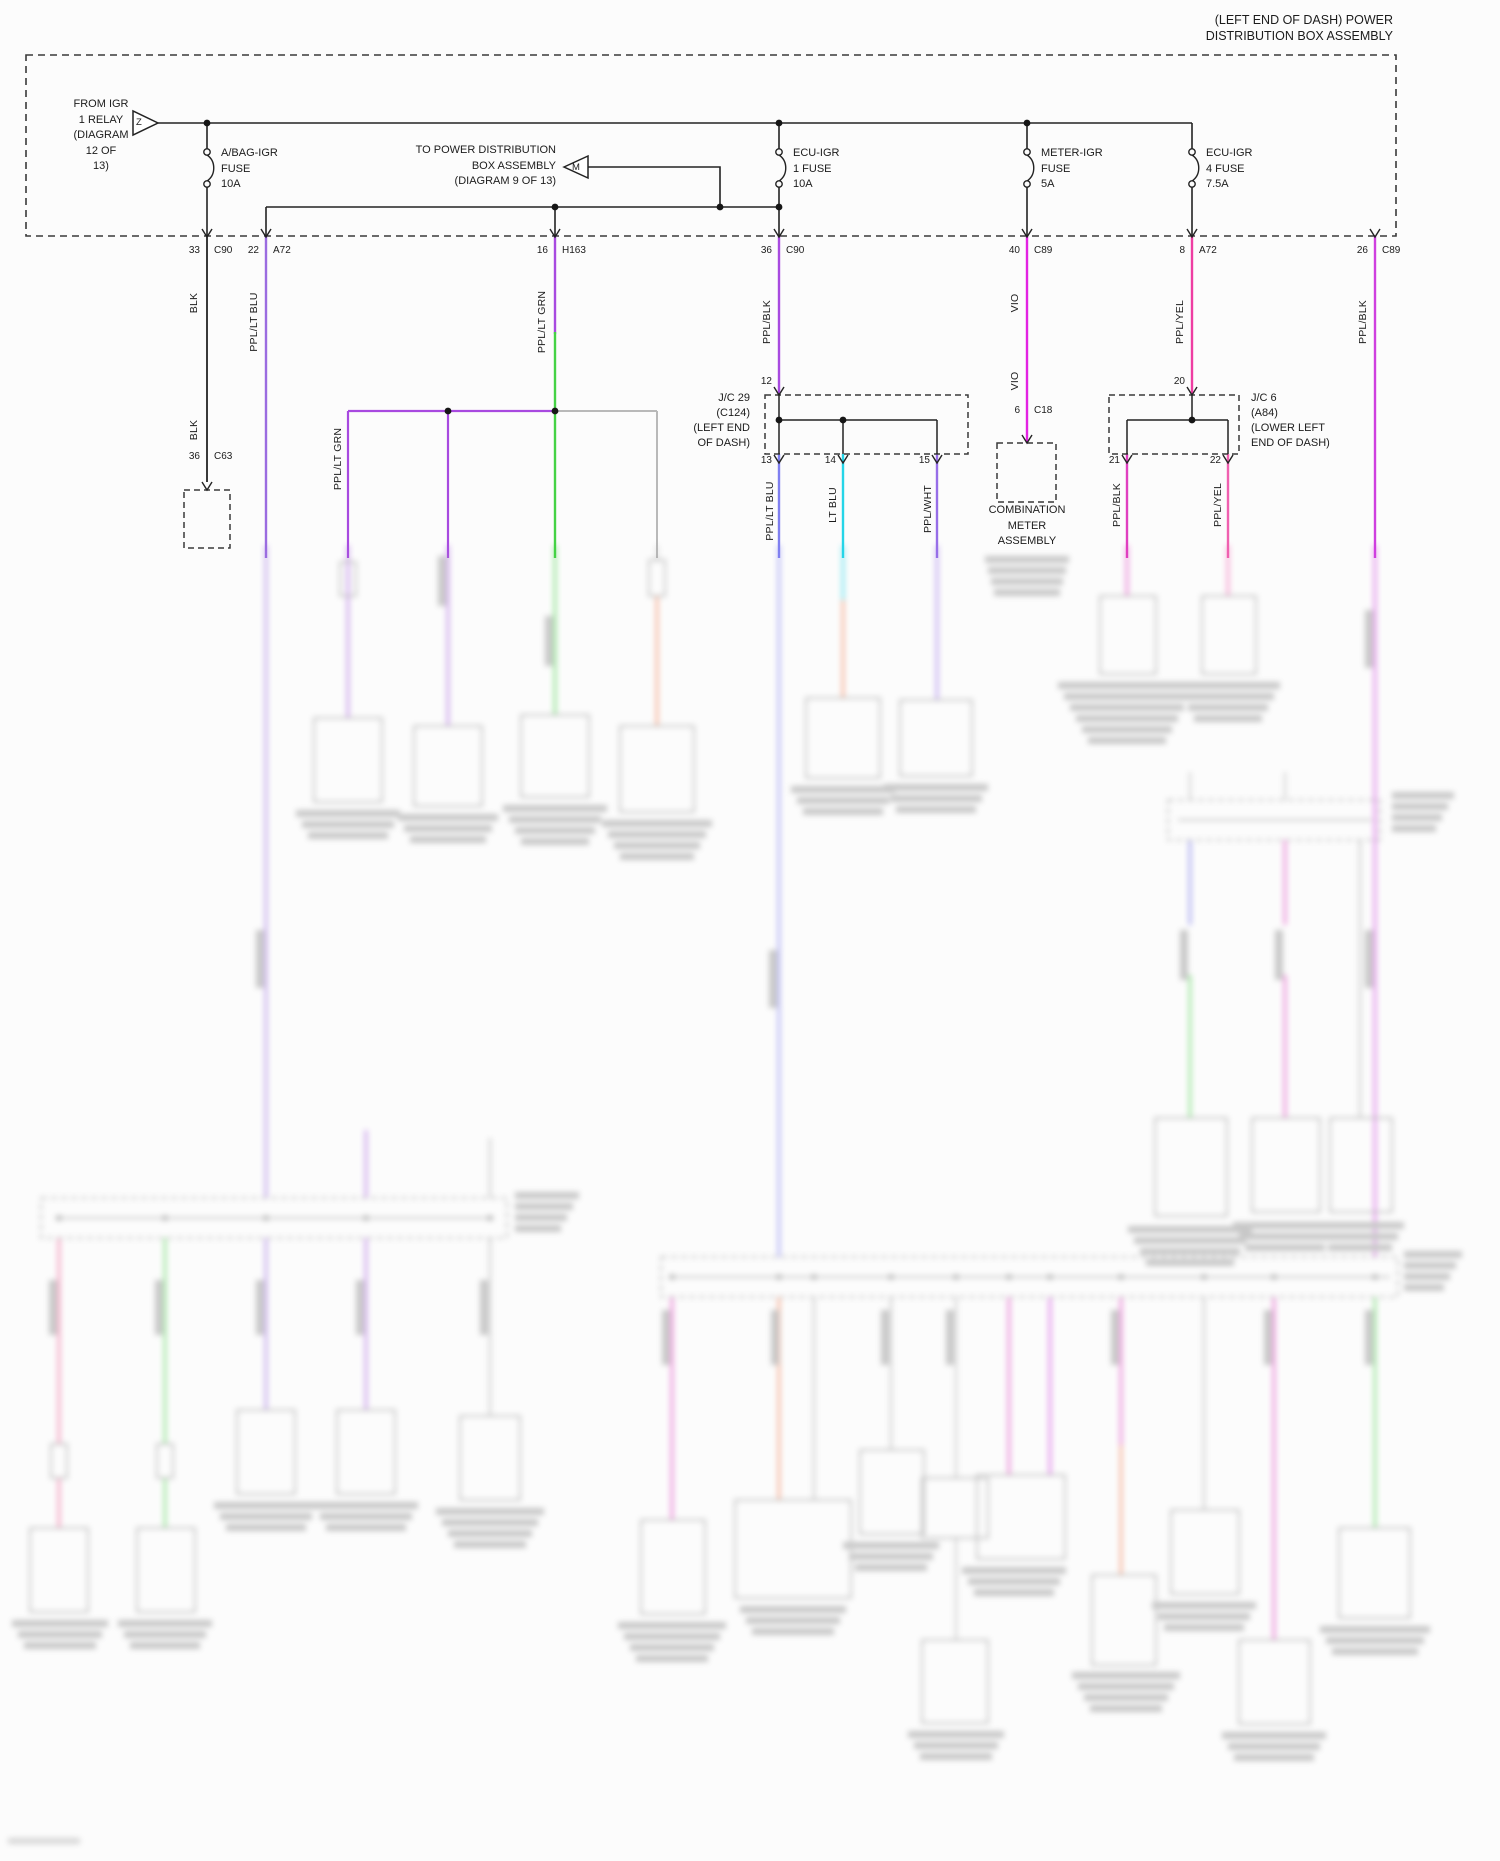  Describe the element at coordinates (1027, 525) in the screenshot. I see `combination-meter-label: COMBINATION METER ASSEMBLY` at that location.